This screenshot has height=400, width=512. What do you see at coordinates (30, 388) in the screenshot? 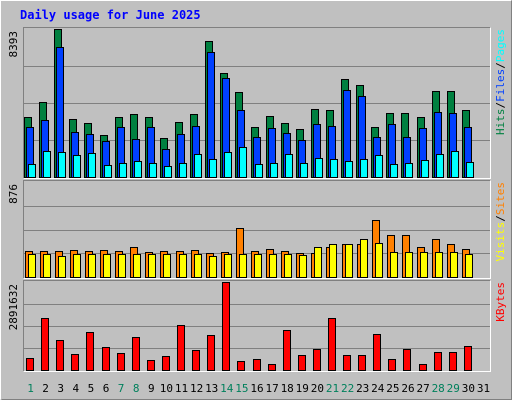
I see `x-tick-label-day-1: 1` at bounding box center [30, 388].